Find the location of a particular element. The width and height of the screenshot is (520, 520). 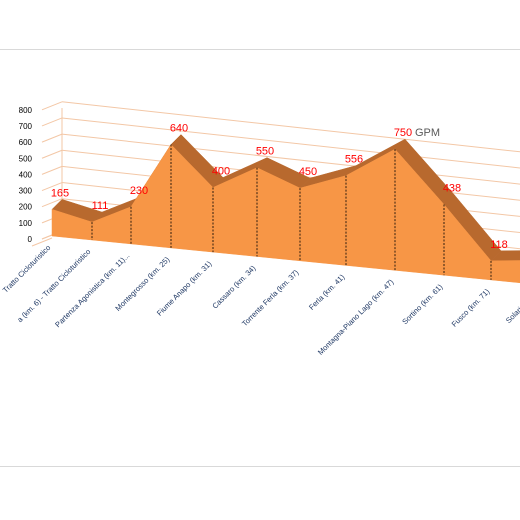

chart-frame-bottom-border is located at coordinates (260, 466).